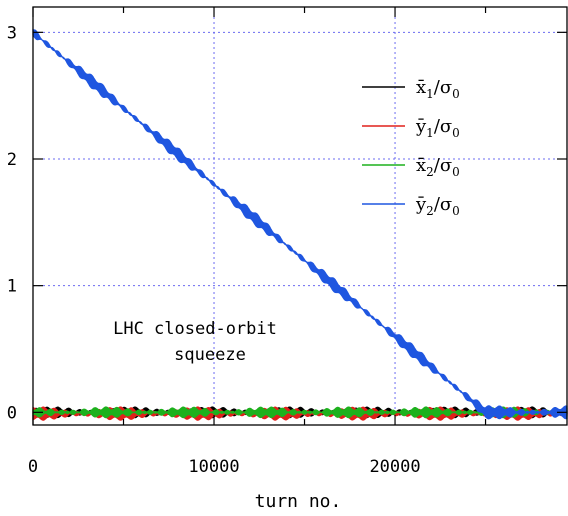  What do you see at coordinates (33, 467) in the screenshot?
I see `x-tick-label: 0` at bounding box center [33, 467].